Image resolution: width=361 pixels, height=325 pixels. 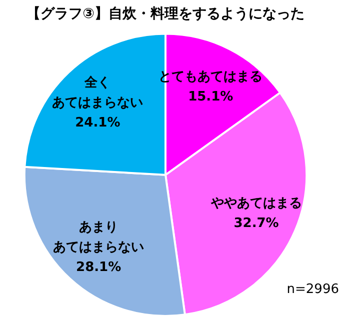 What do you see at coordinates (211, 96) in the screenshot?
I see `data-label: 15.1%` at bounding box center [211, 96].